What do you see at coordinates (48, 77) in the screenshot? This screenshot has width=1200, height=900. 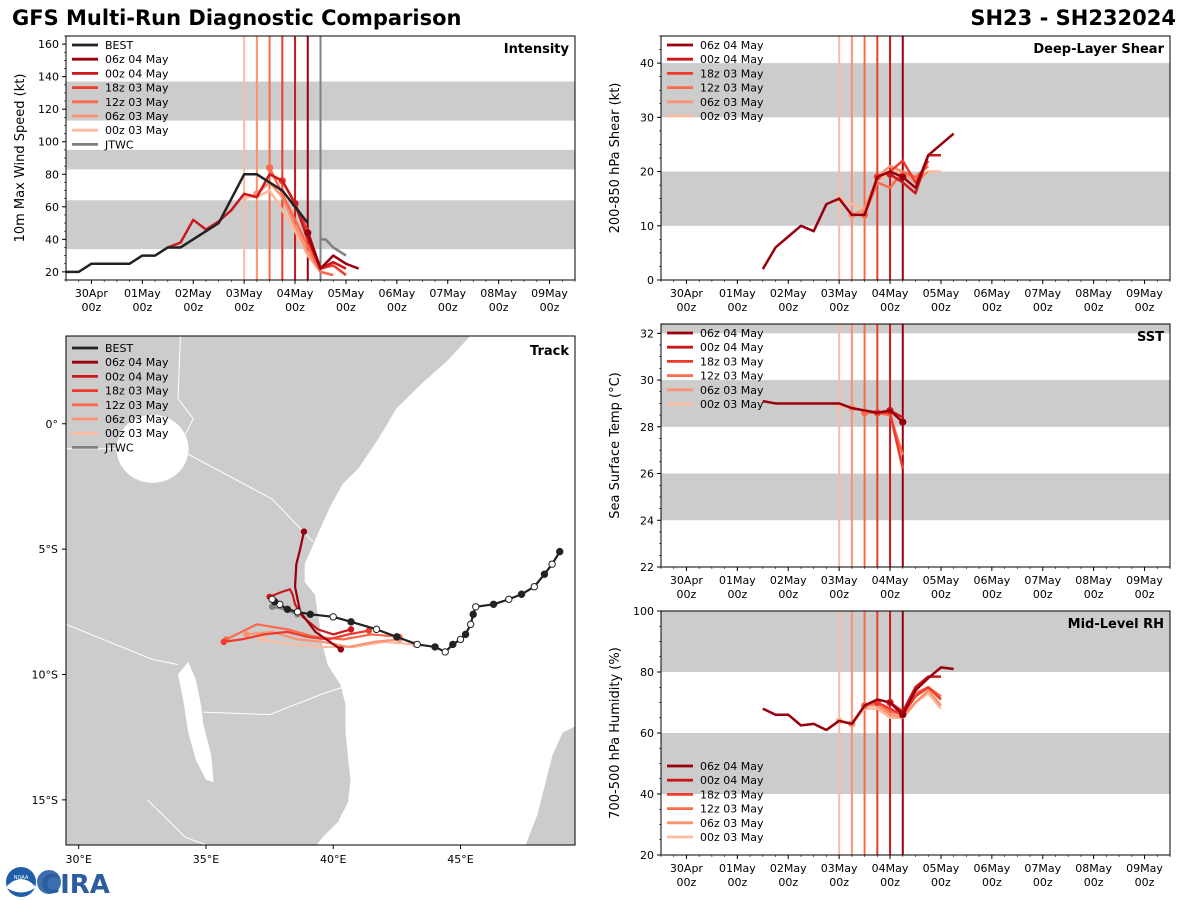 I see `y-tick-label: 140` at bounding box center [48, 77].